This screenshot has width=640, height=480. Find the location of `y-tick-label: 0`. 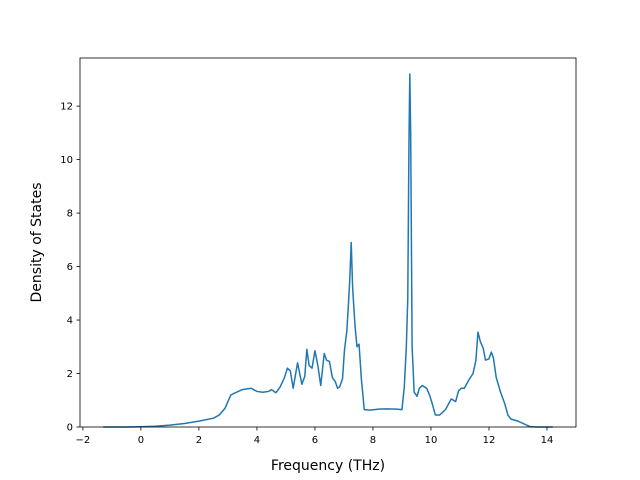

y-tick-label: 0 is located at coordinates (70, 428).